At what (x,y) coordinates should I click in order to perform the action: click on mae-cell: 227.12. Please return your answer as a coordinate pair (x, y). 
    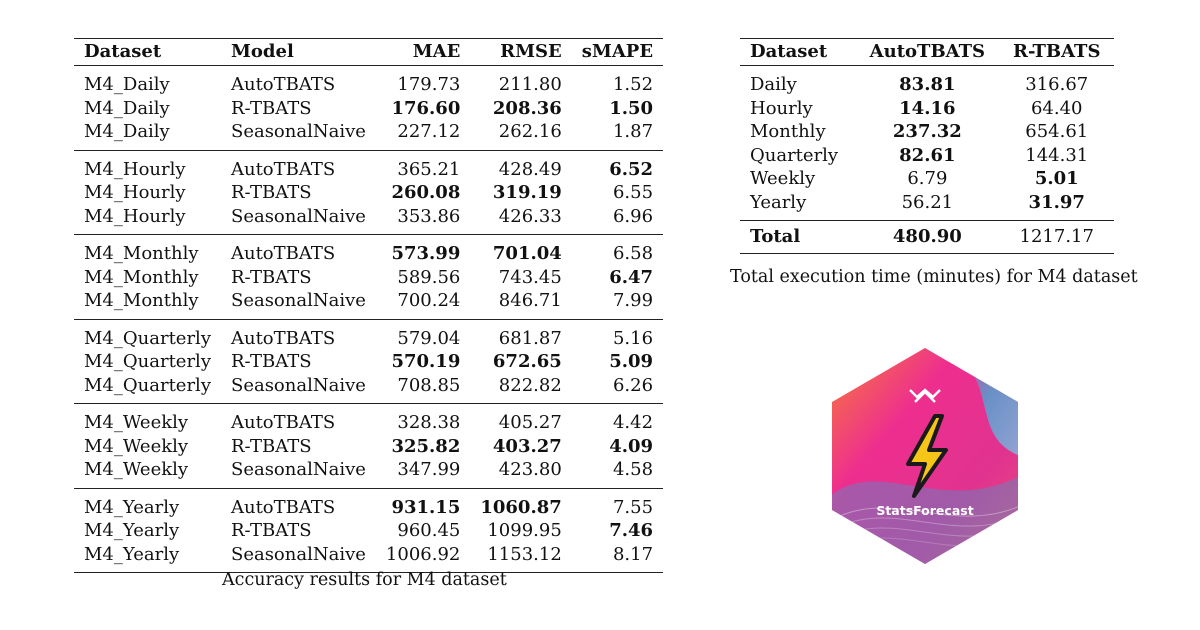
    Looking at the image, I should click on (429, 131).